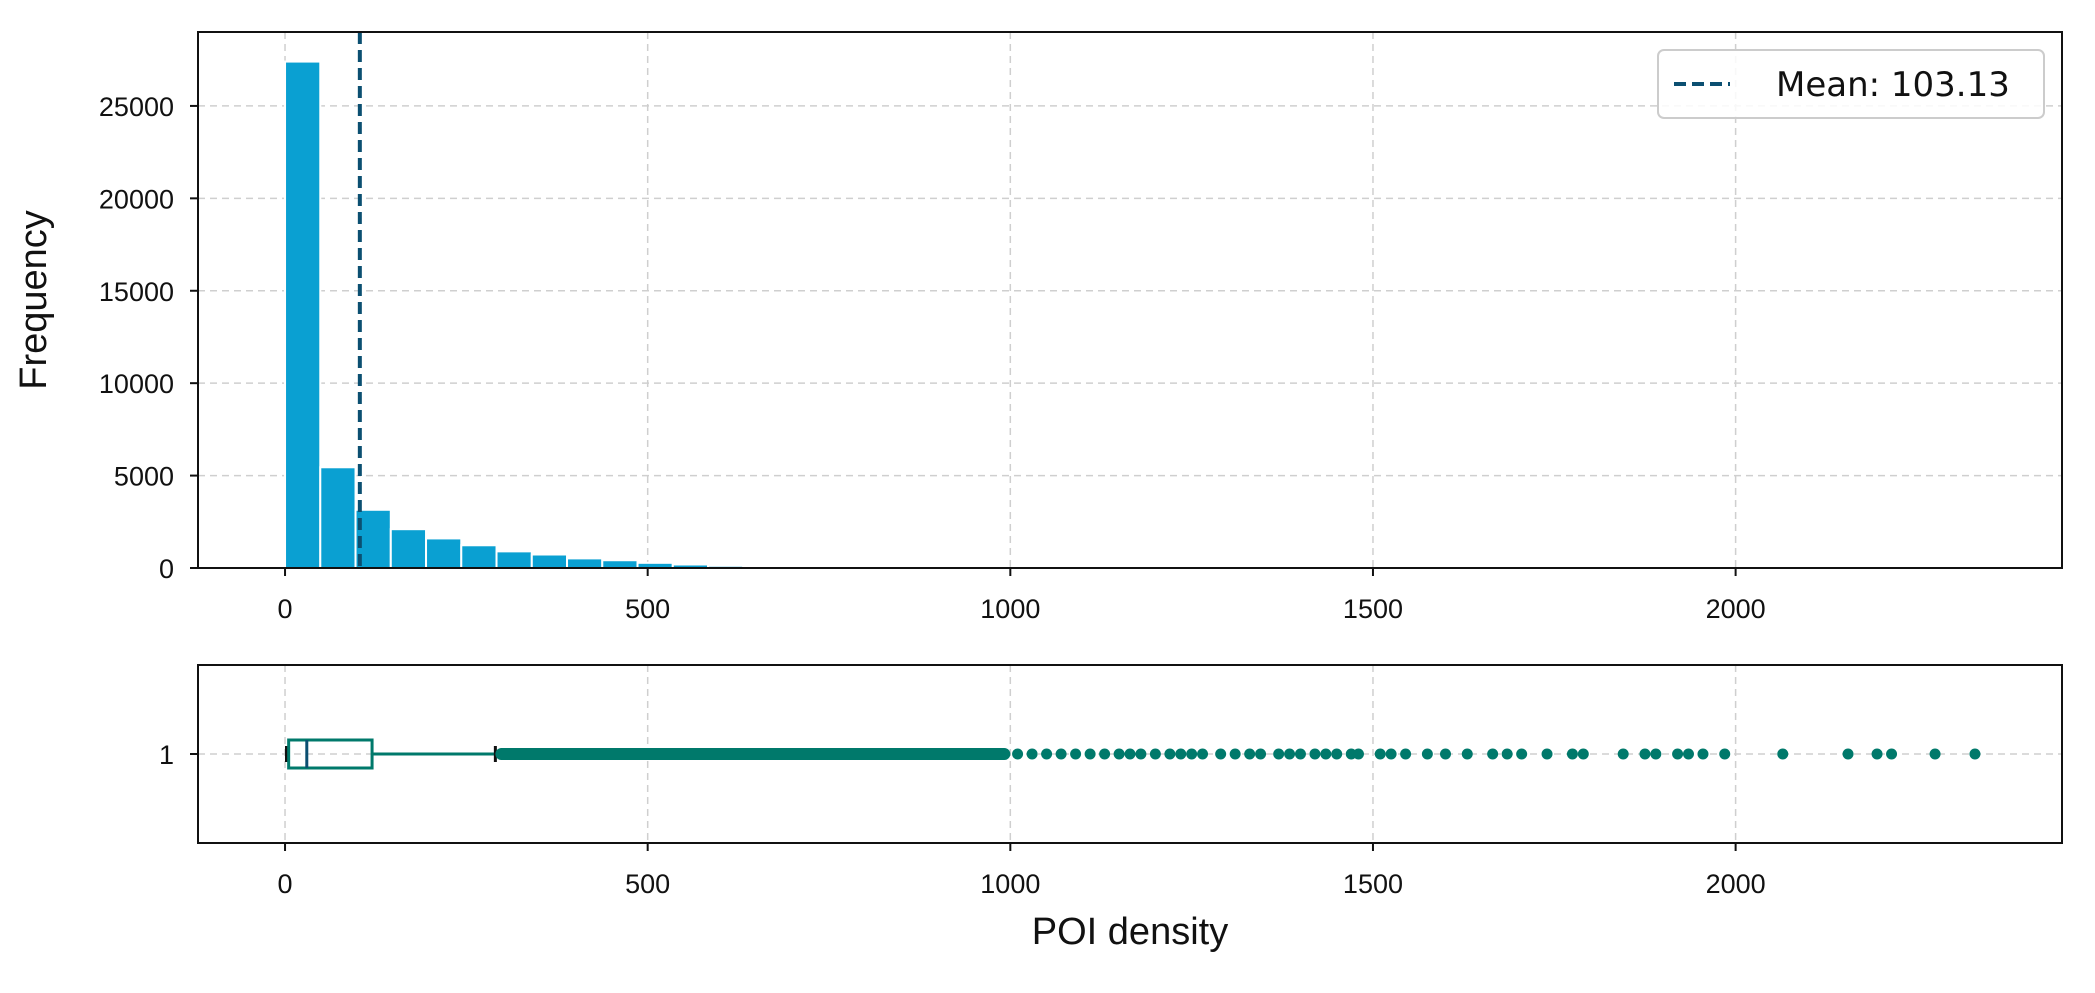 The image size is (2095, 993). I want to click on boxplot-x-ticks: 0 500 1000 1500 2000, so click(1022, 871).